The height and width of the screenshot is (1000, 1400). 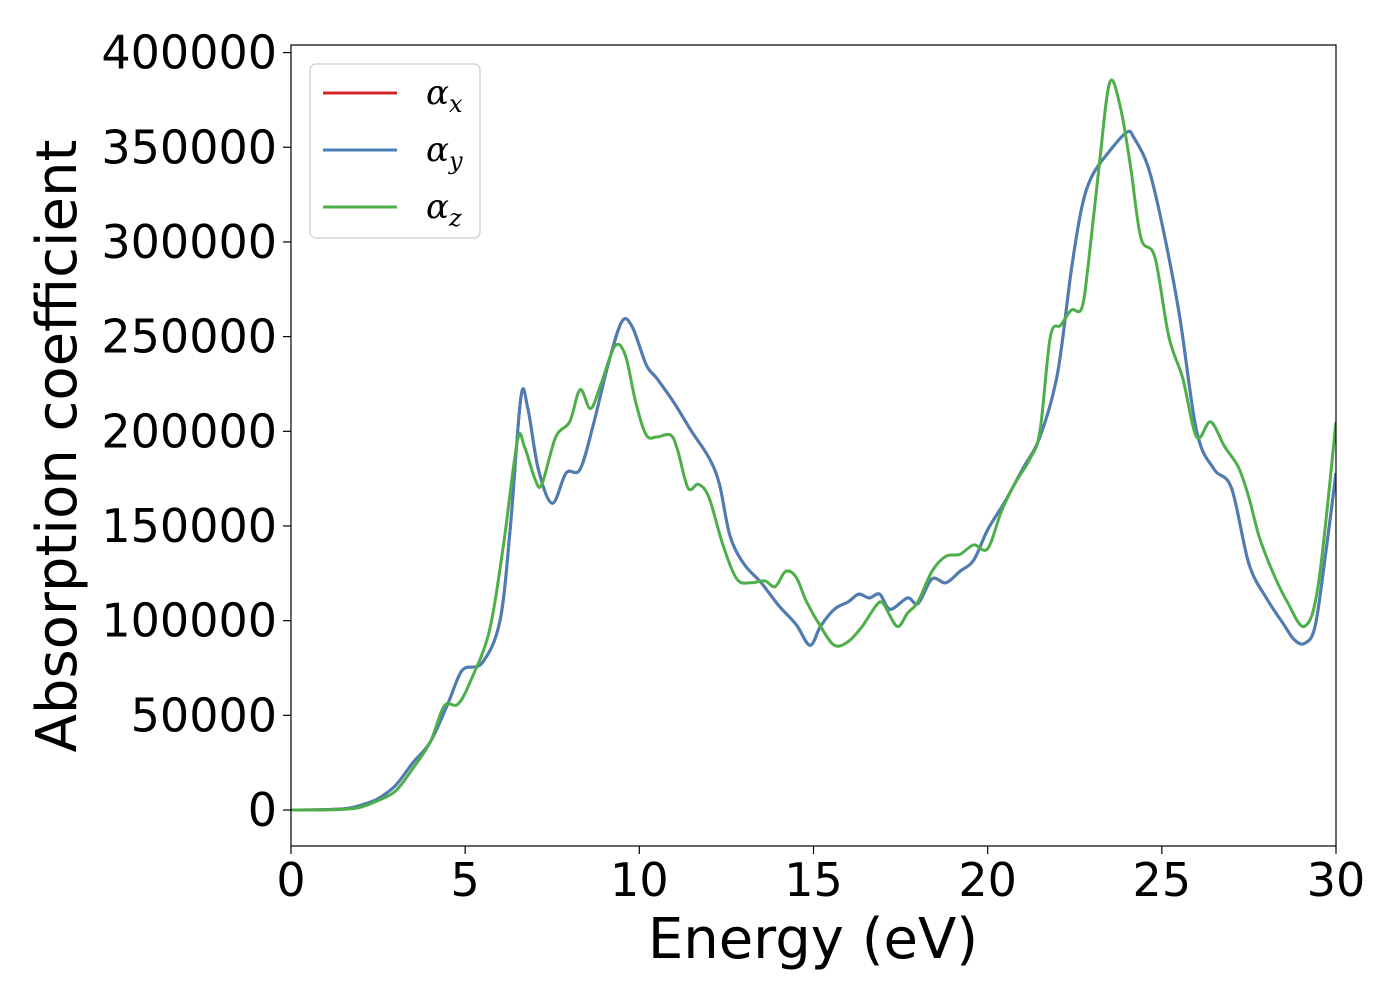 I want to click on x-tick-label: 0, so click(x=290, y=880).